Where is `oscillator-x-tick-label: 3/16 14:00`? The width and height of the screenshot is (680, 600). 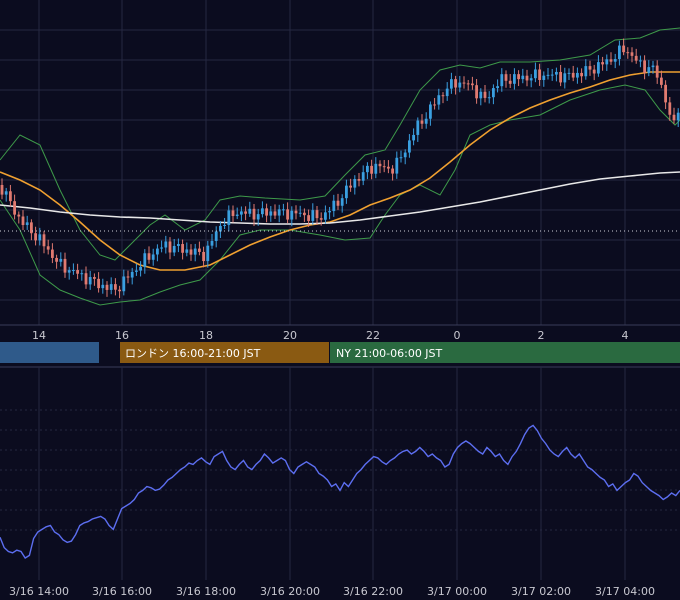
oscillator-x-tick-label: 3/16 14:00 is located at coordinates (39, 591).